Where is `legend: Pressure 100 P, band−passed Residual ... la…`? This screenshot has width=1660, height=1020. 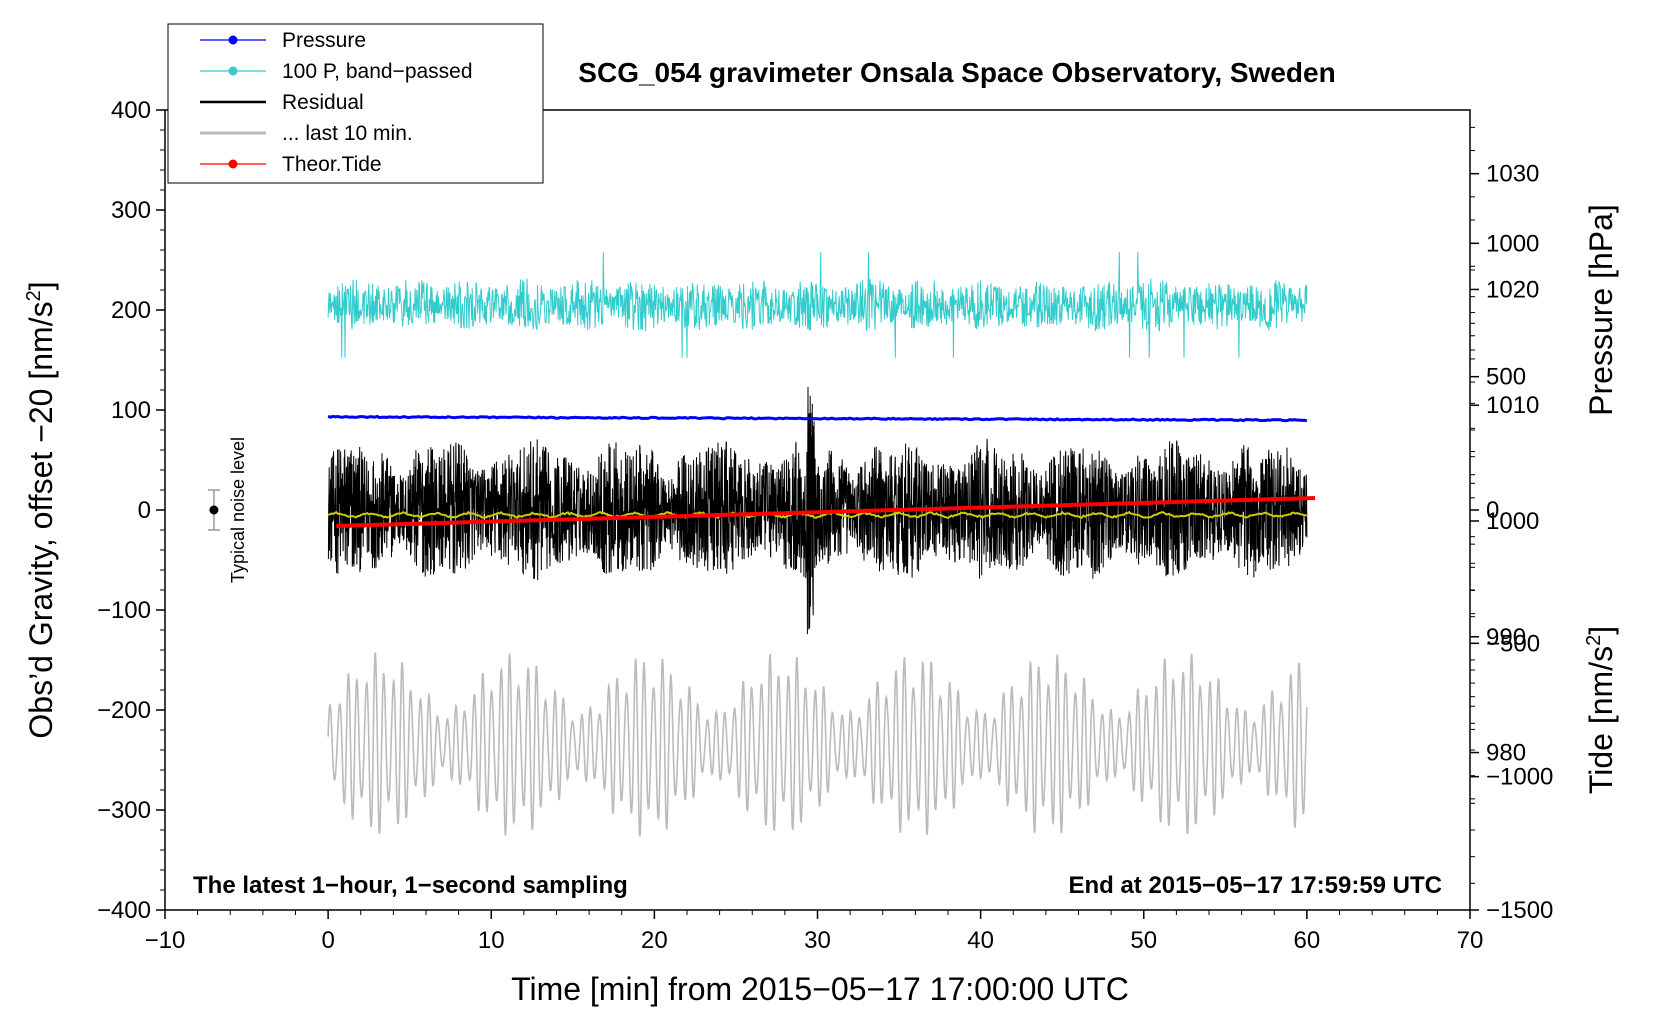
legend: Pressure 100 P, band−passed Residual ... la… is located at coordinates (355, 103).